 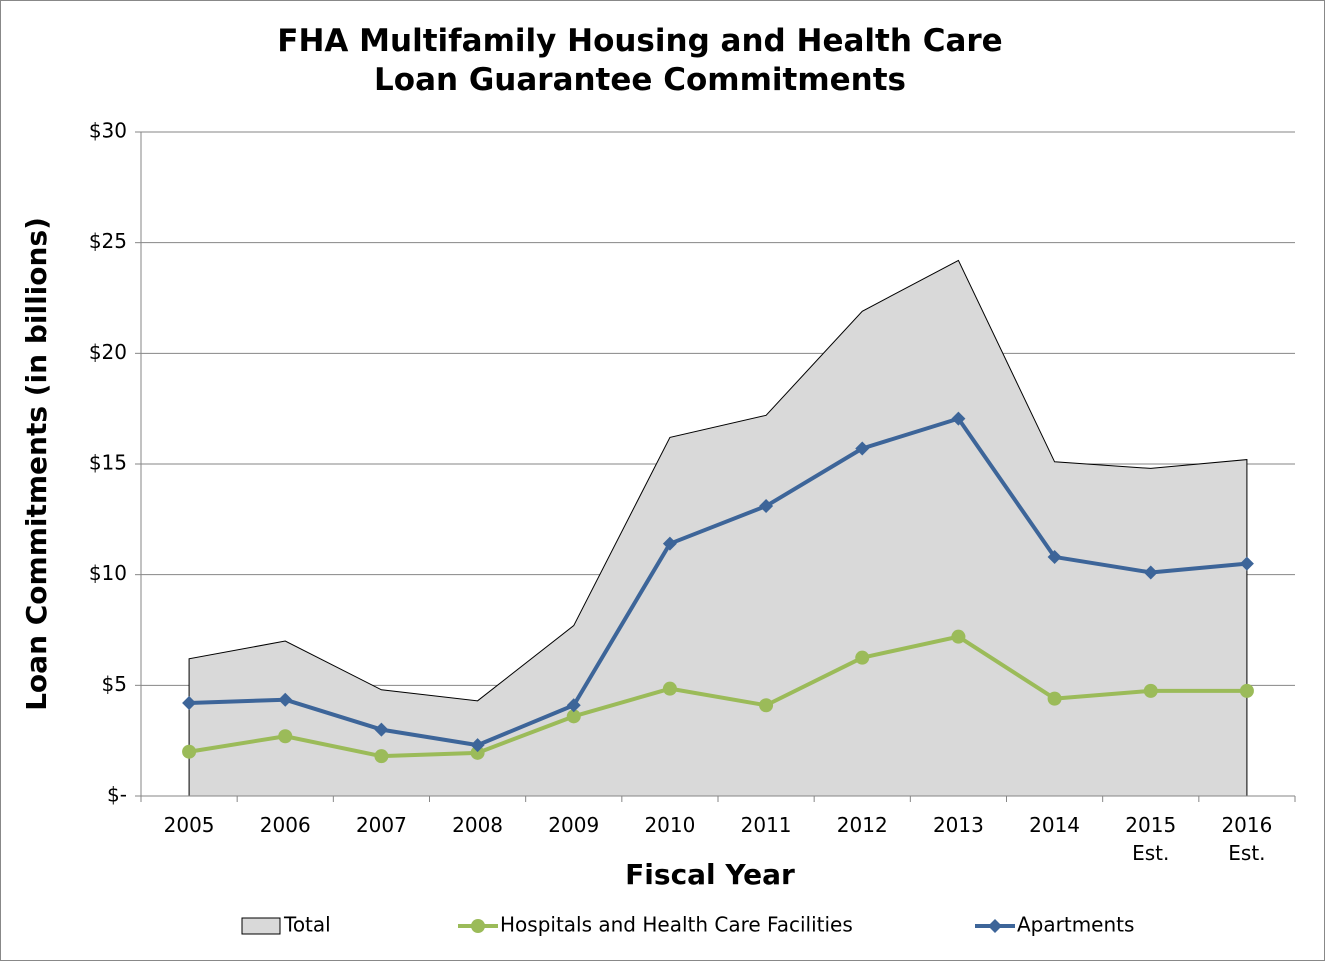 I want to click on y-tick-label: $25, so click(x=108, y=241).